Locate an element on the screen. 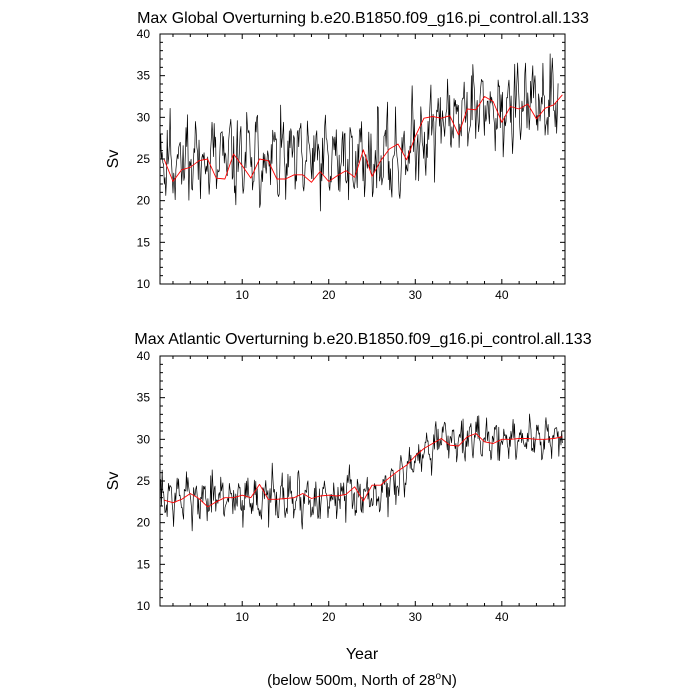  atlantic-y-tick-label: 30 is located at coordinates (144, 439).